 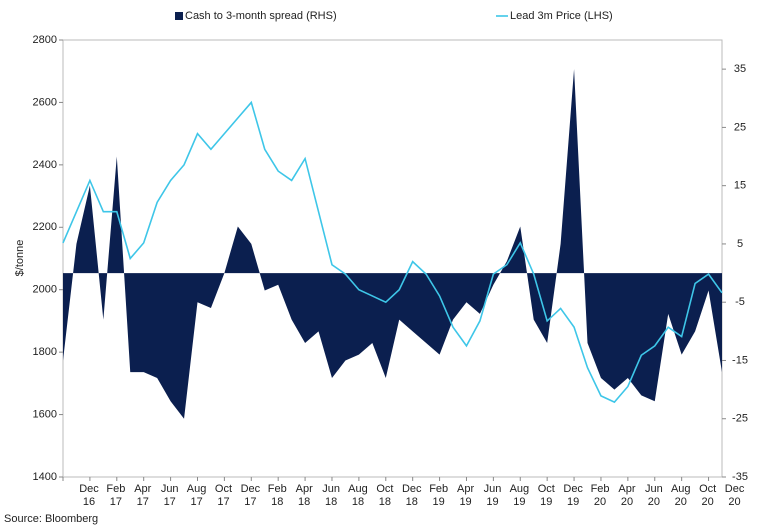 I want to click on y2-tick-label: 15, so click(x=740, y=186).